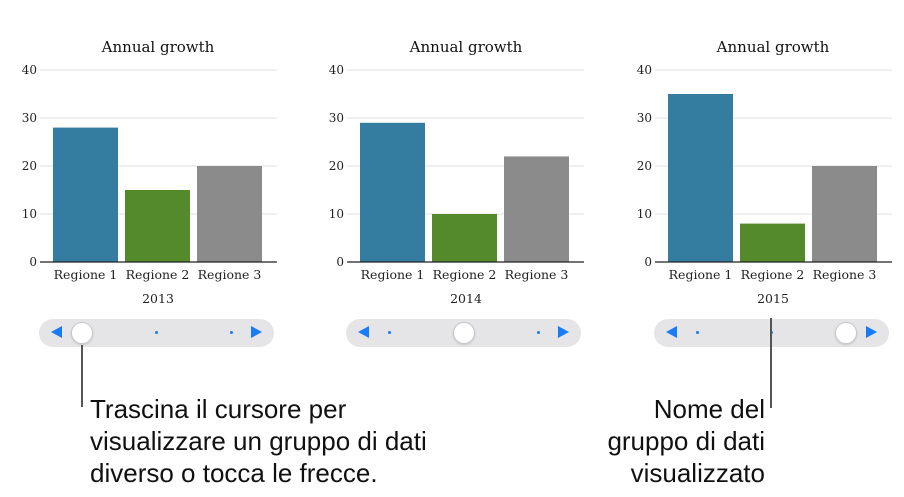 The image size is (904, 497). I want to click on data-group-name: 2015, so click(773, 298).